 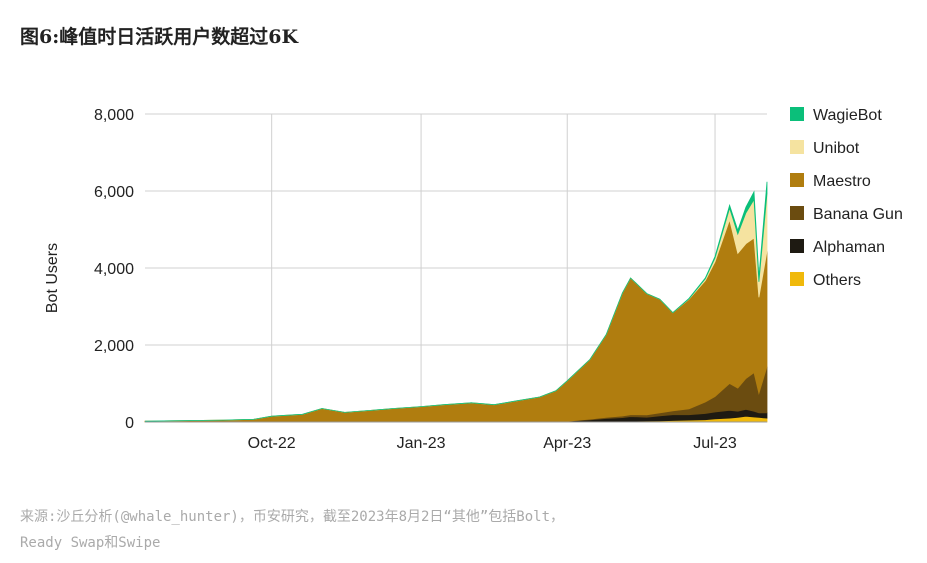 I want to click on legend-swatch-wagiebot, so click(x=797, y=114).